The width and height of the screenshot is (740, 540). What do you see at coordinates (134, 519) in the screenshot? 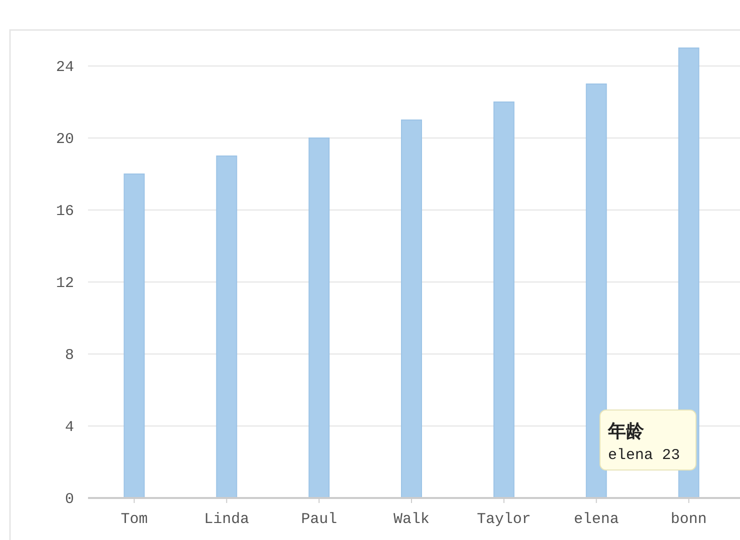
I see `x-tick-label: Tom` at bounding box center [134, 519].